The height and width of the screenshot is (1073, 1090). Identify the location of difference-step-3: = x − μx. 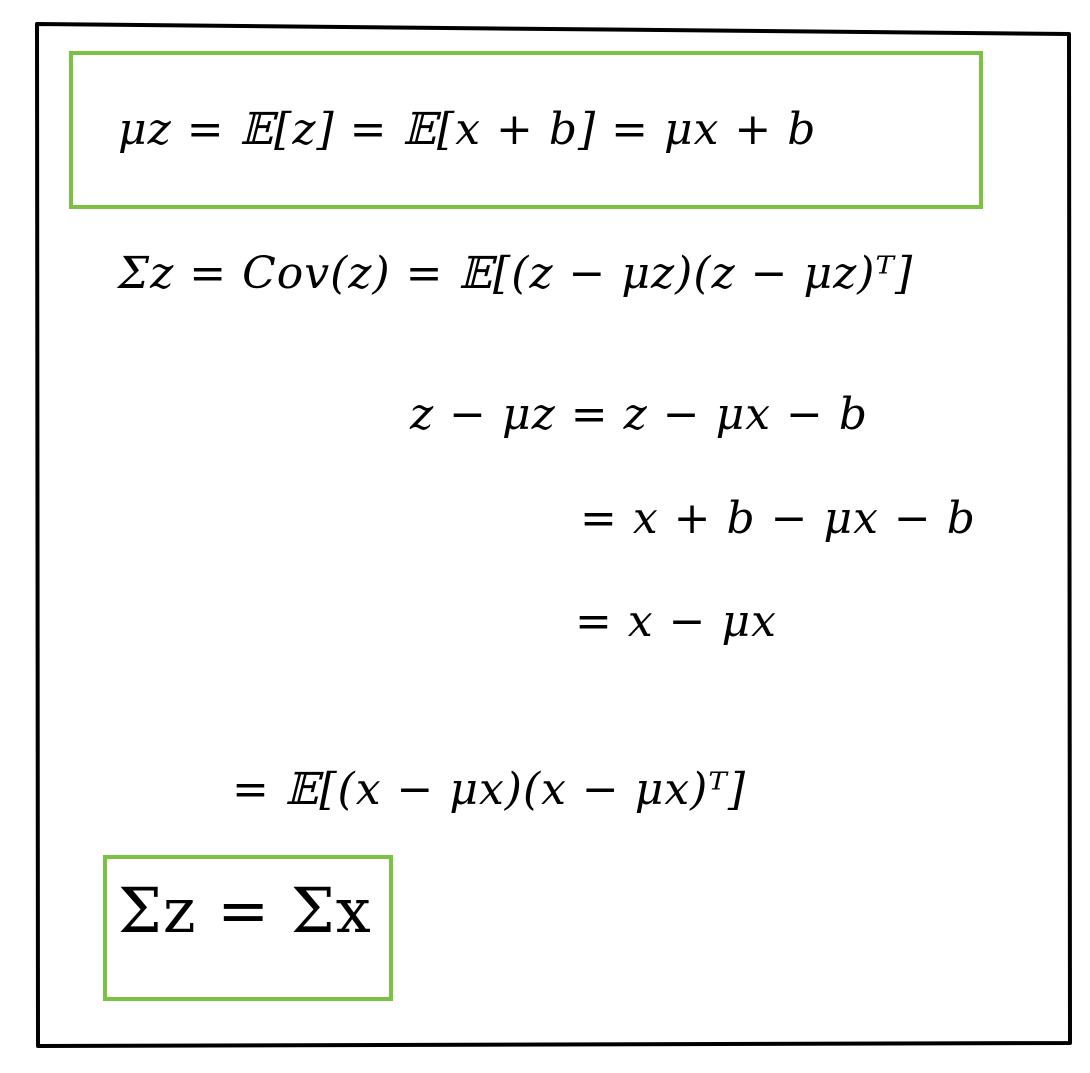
(676, 621).